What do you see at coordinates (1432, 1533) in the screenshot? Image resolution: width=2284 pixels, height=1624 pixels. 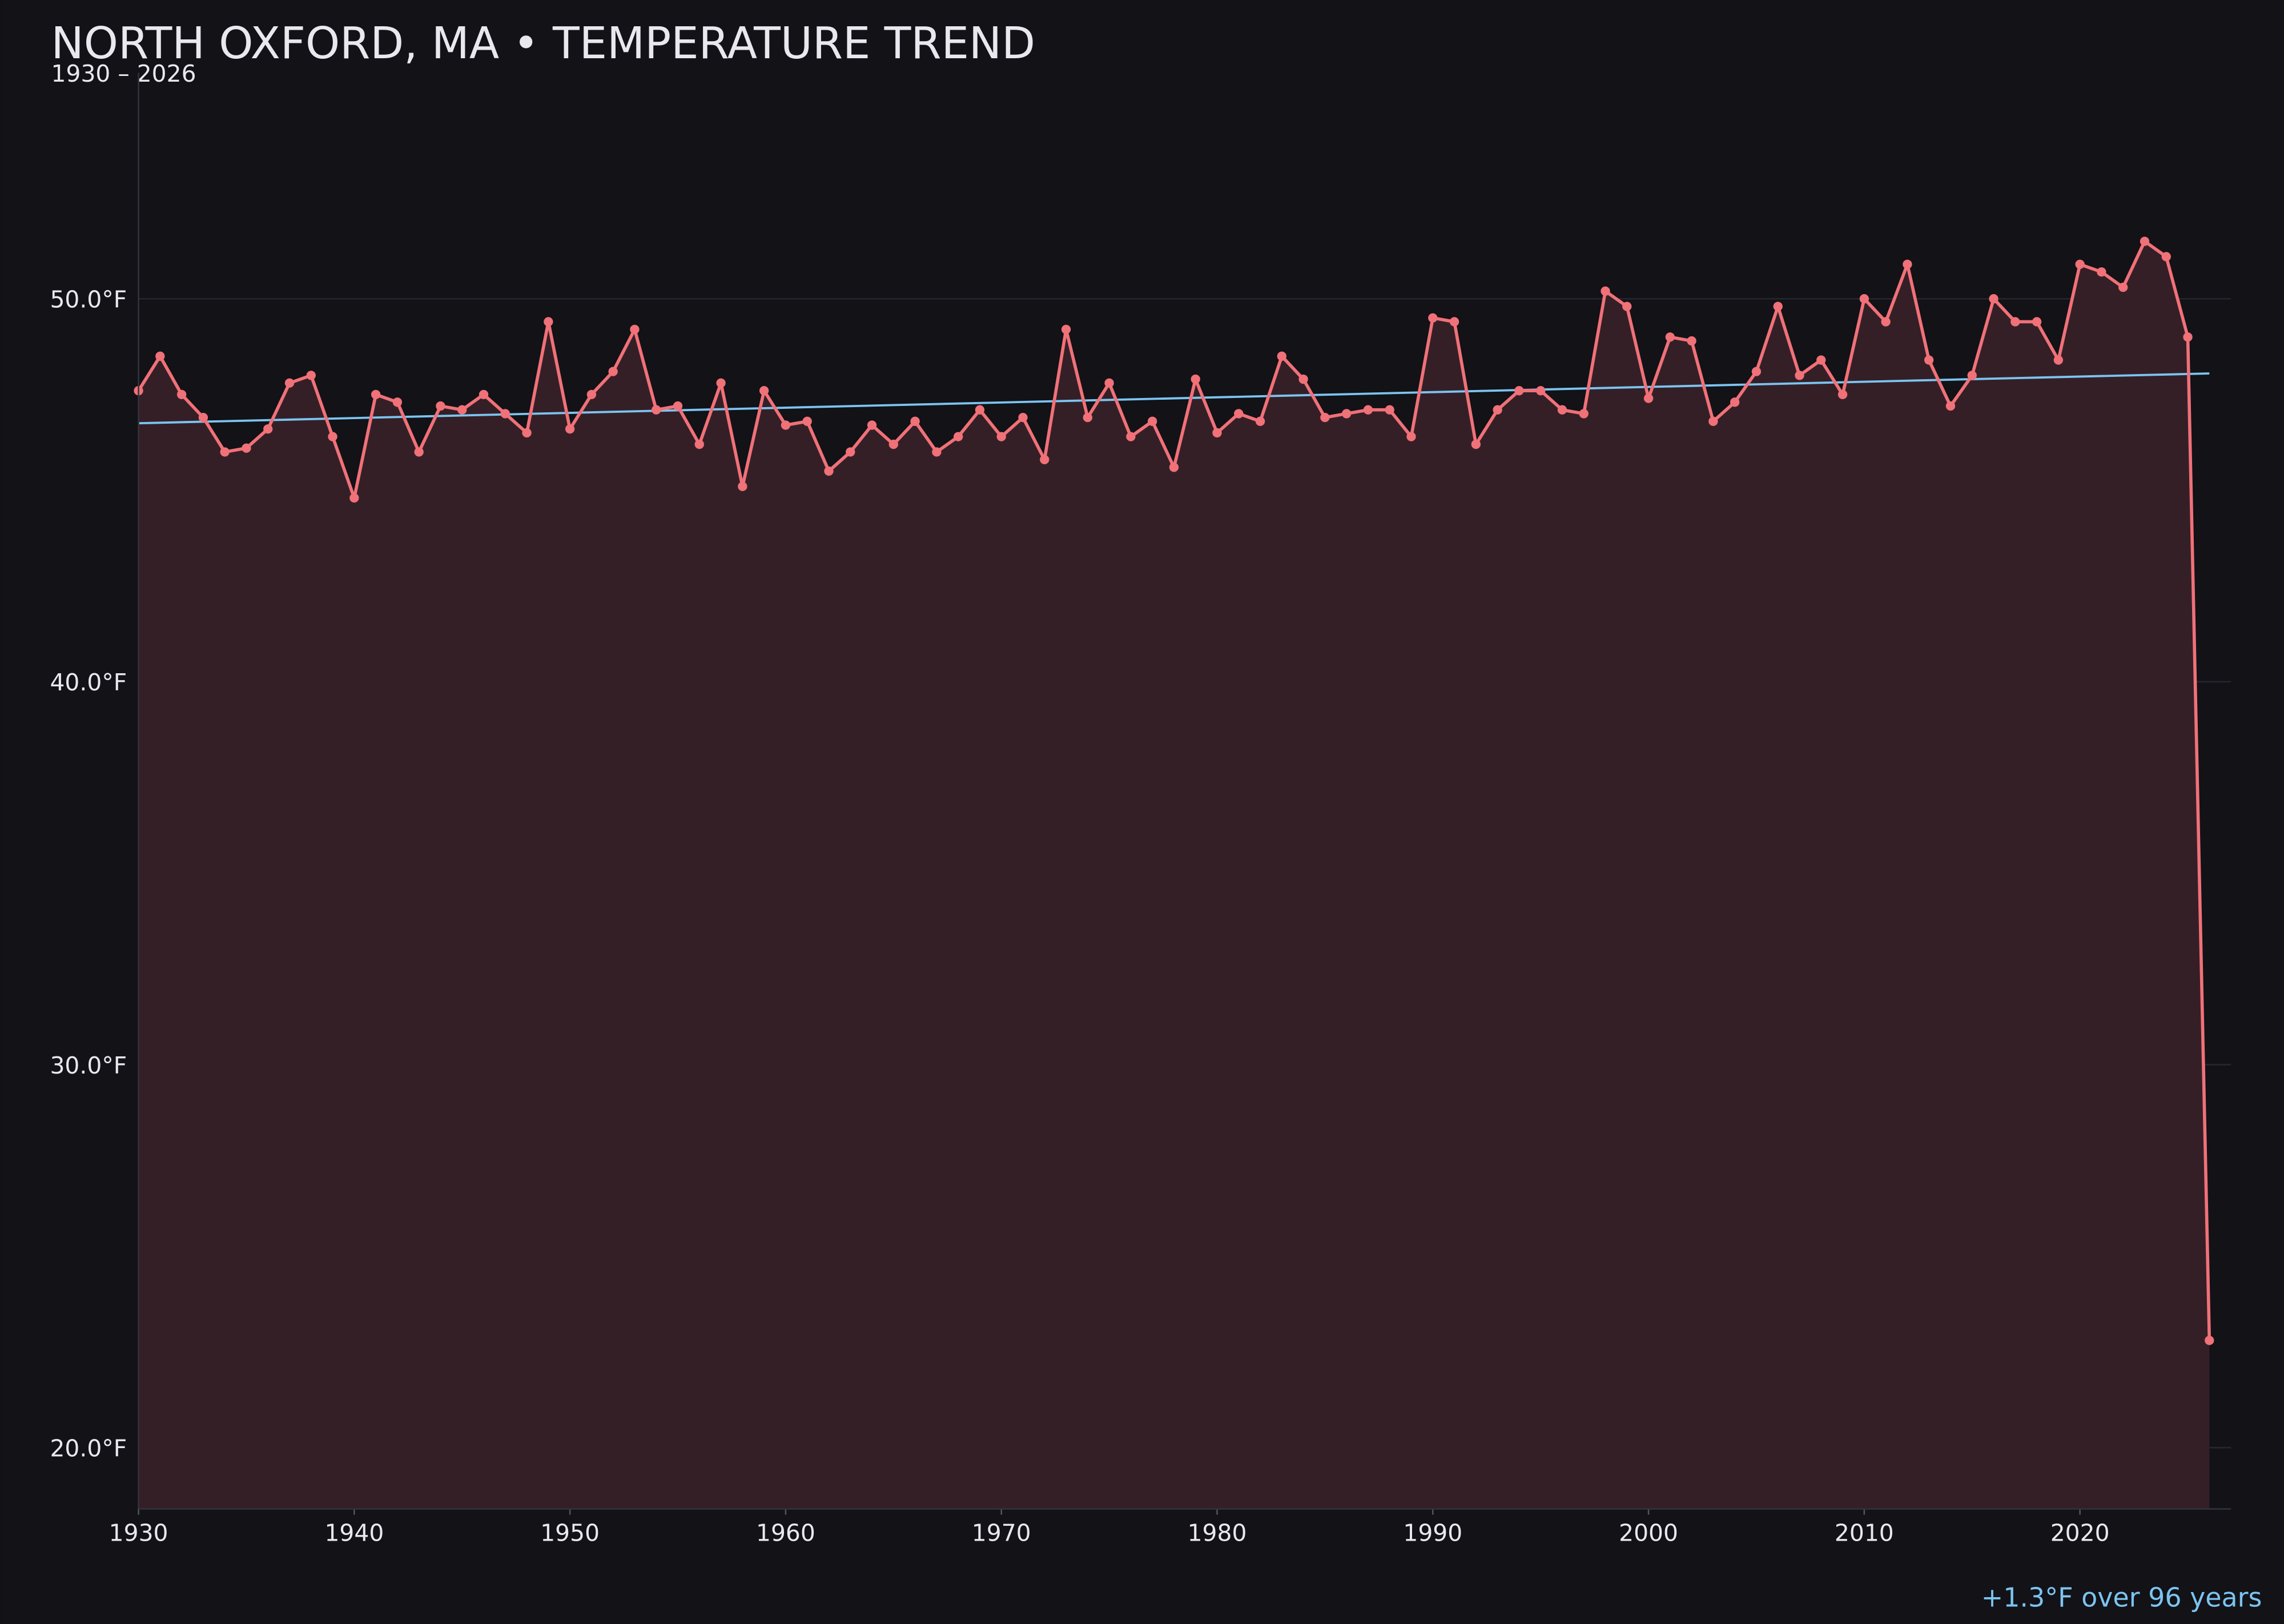 I see `x-tick-label: 1990` at bounding box center [1432, 1533].